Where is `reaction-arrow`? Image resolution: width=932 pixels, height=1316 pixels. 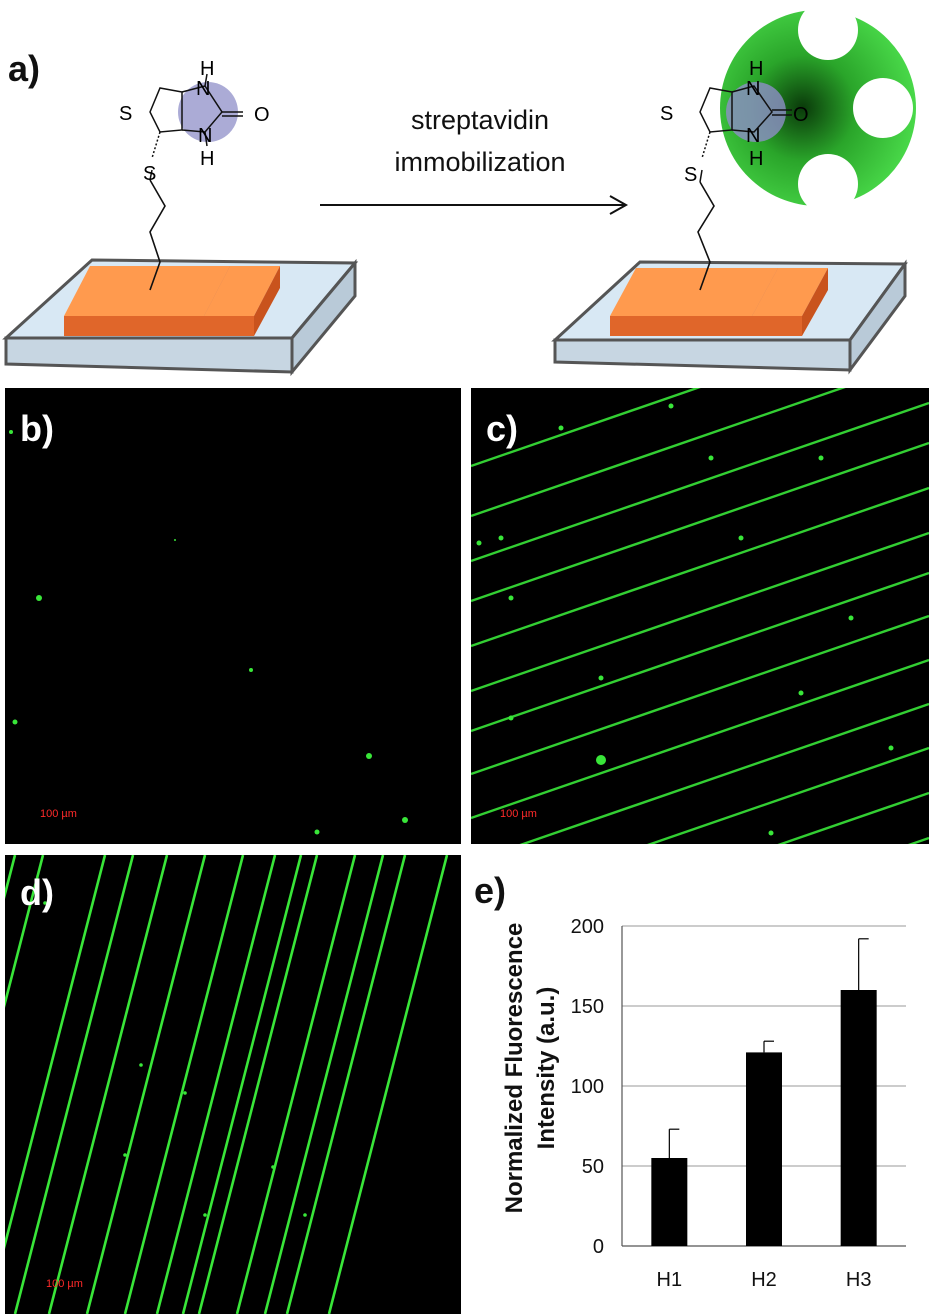
reaction-arrow is located at coordinates (474, 205).